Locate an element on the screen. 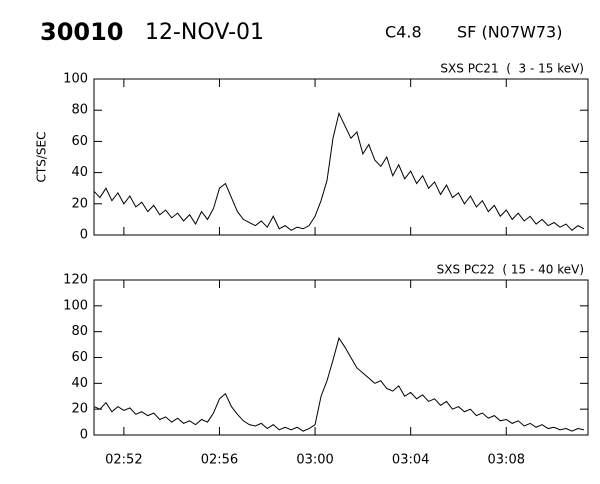 The width and height of the screenshot is (600, 484). y-tick-label: 120 is located at coordinates (75, 280).